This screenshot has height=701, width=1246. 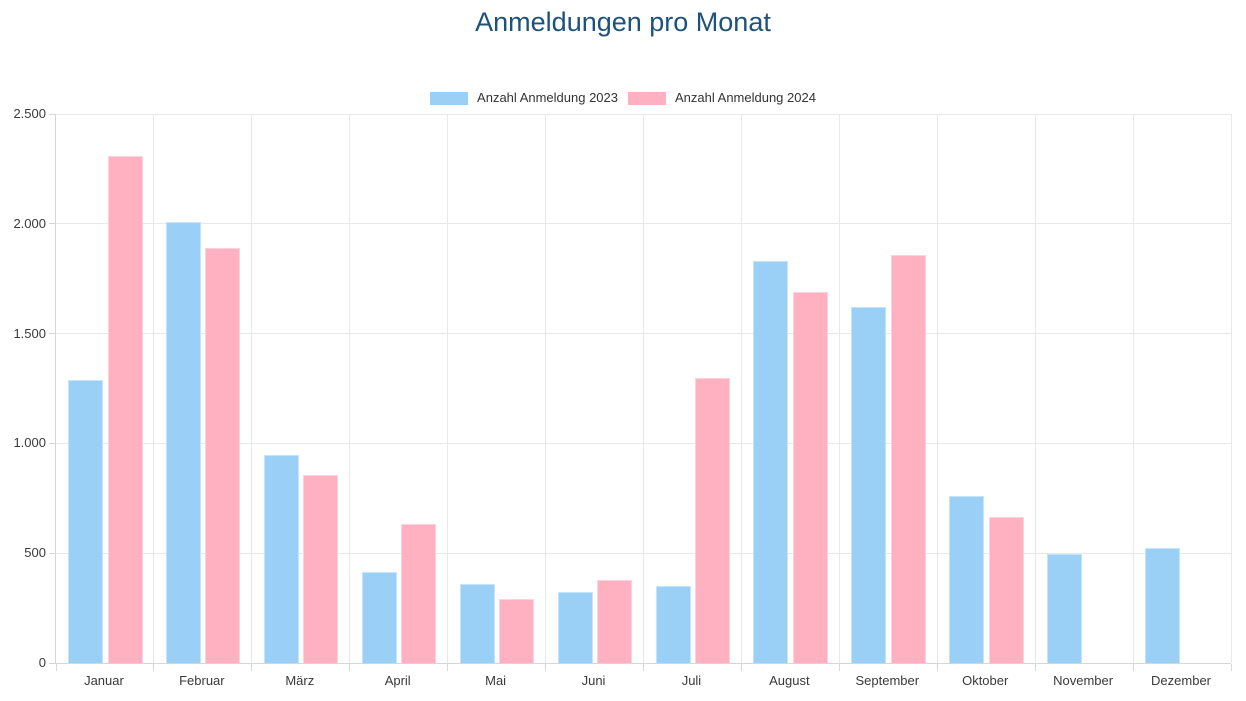 I want to click on legend-item-2023: Anzahl Anmeldung 2023, so click(x=524, y=98).